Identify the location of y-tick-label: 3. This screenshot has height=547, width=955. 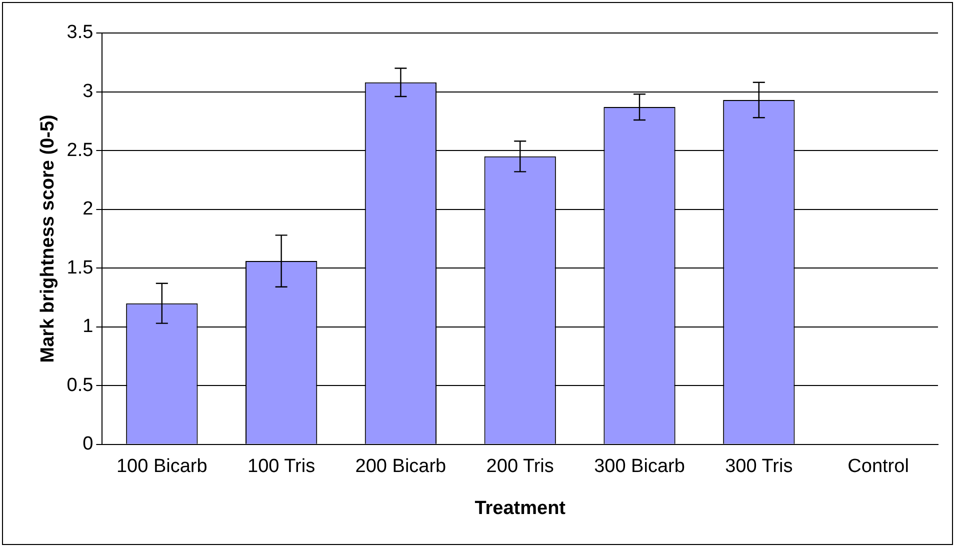
(88, 91).